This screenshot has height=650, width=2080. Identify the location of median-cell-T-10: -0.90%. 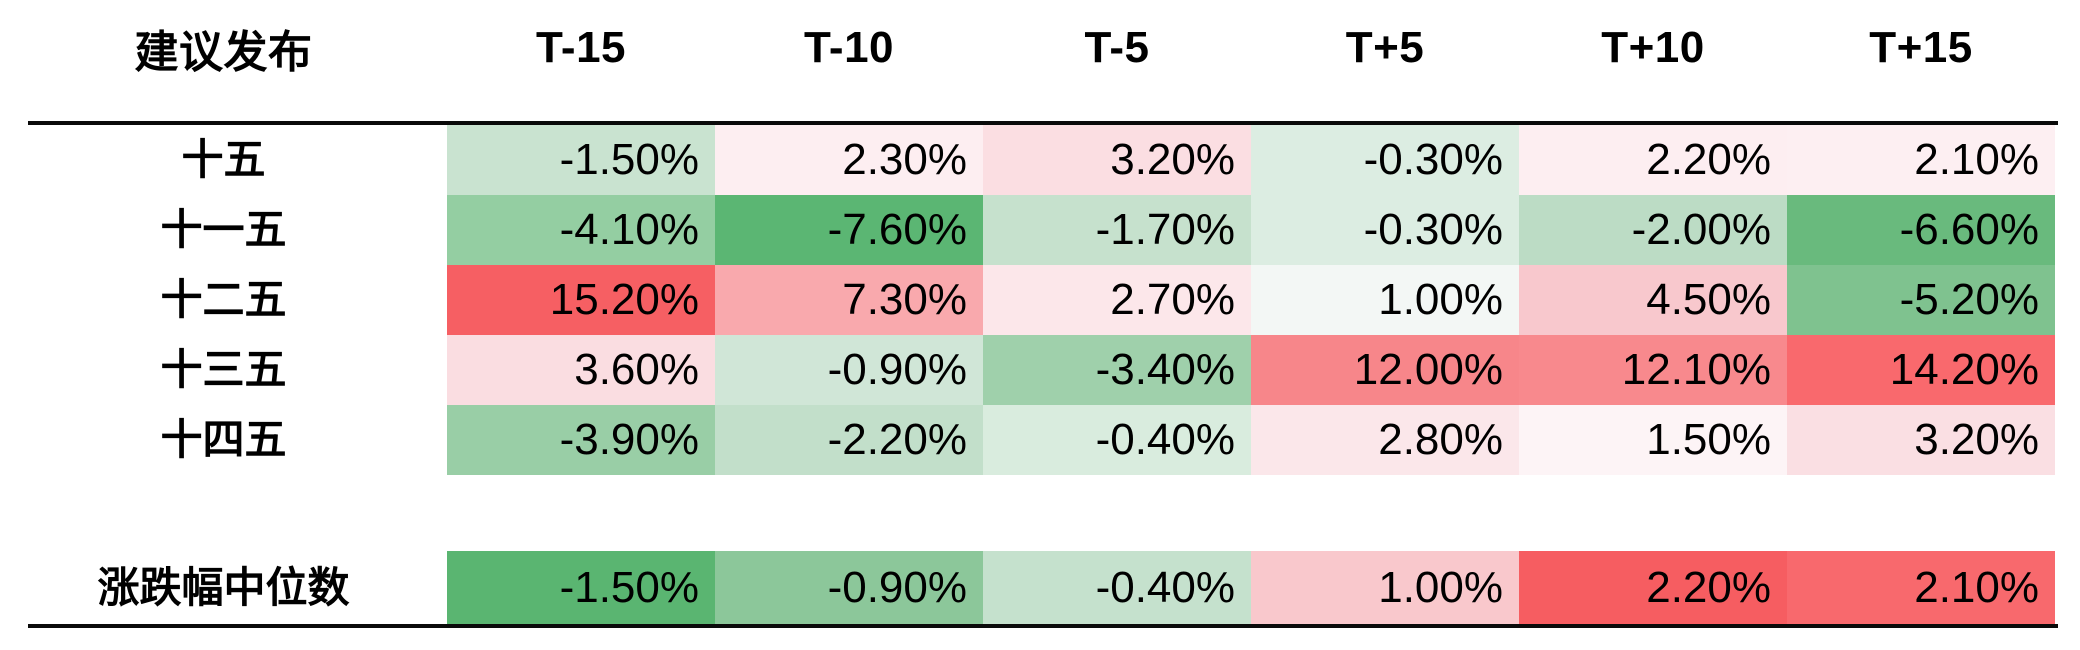
(849, 587).